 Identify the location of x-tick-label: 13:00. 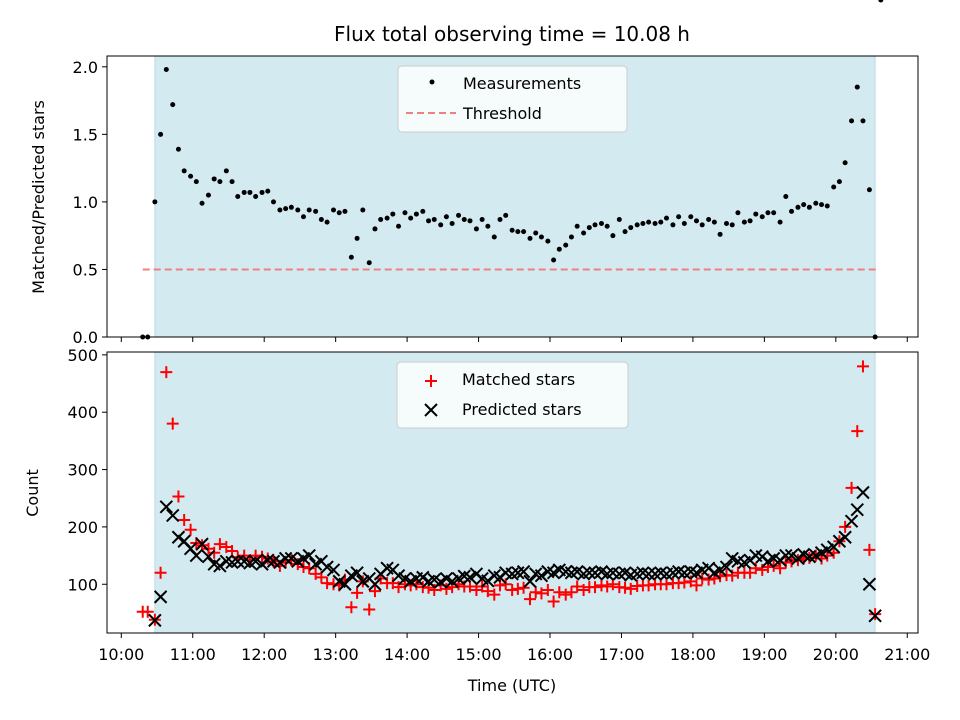
(336, 654).